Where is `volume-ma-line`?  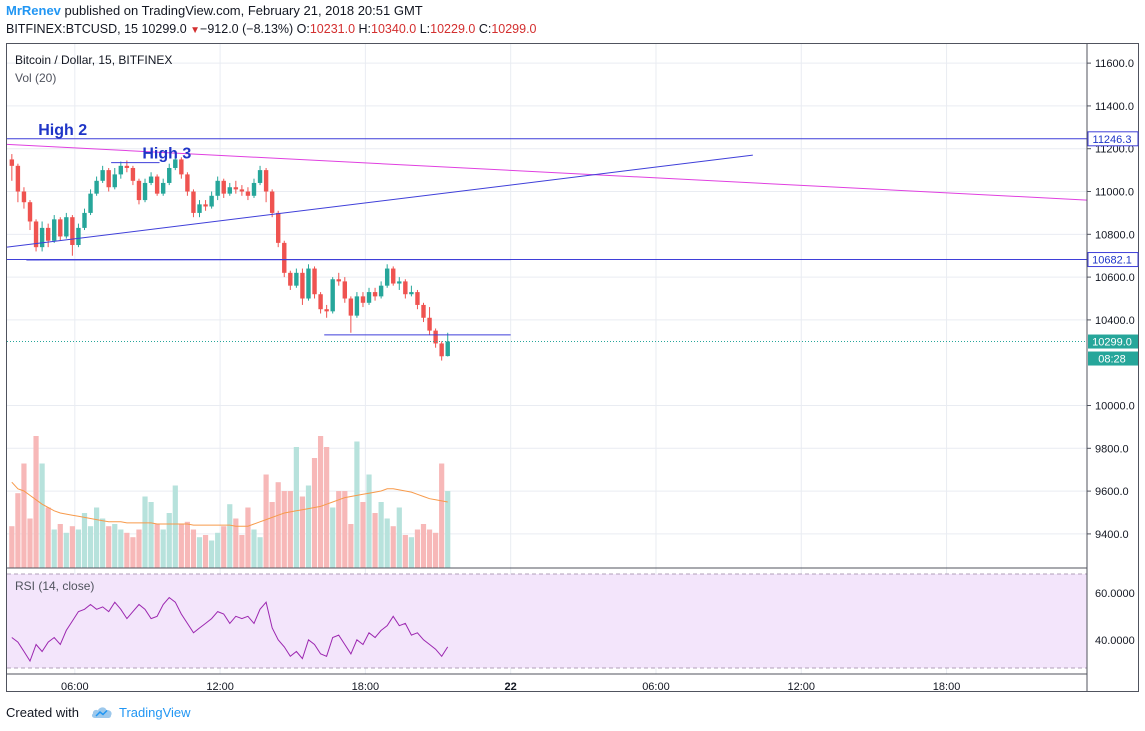
volume-ma-line is located at coordinates (229, 504).